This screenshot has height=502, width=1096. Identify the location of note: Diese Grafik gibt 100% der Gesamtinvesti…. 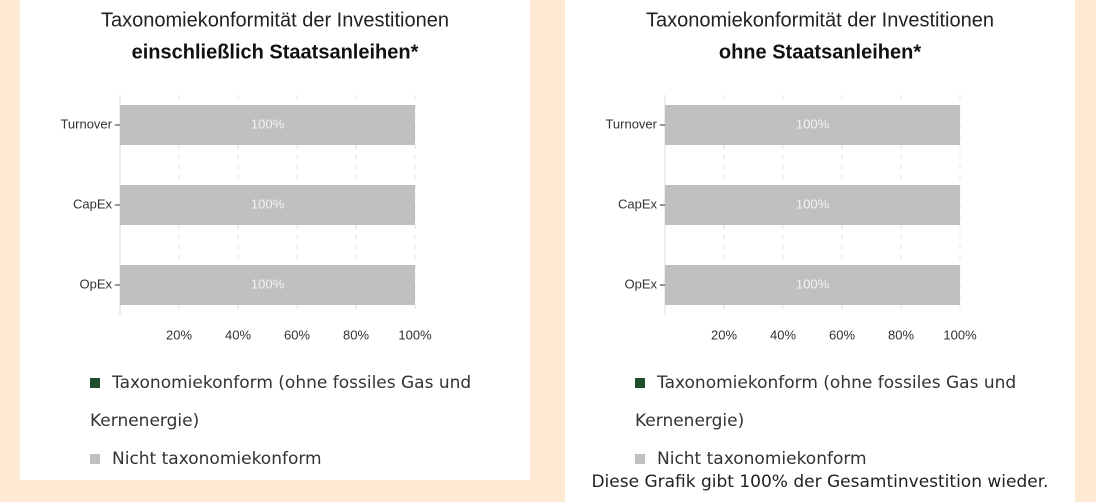
(820, 482).